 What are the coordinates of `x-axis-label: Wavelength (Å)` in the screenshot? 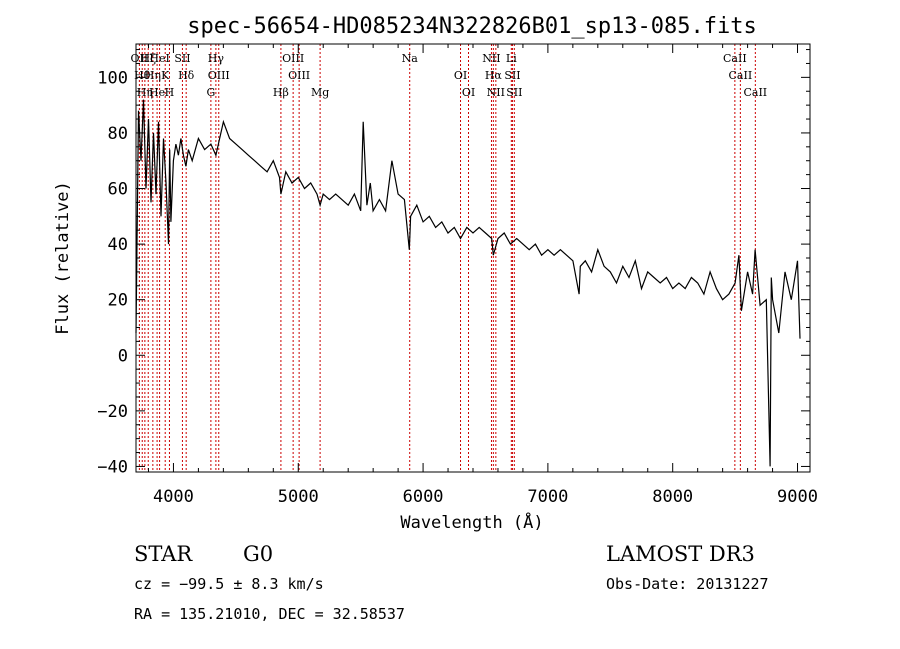 It's located at (471, 522).